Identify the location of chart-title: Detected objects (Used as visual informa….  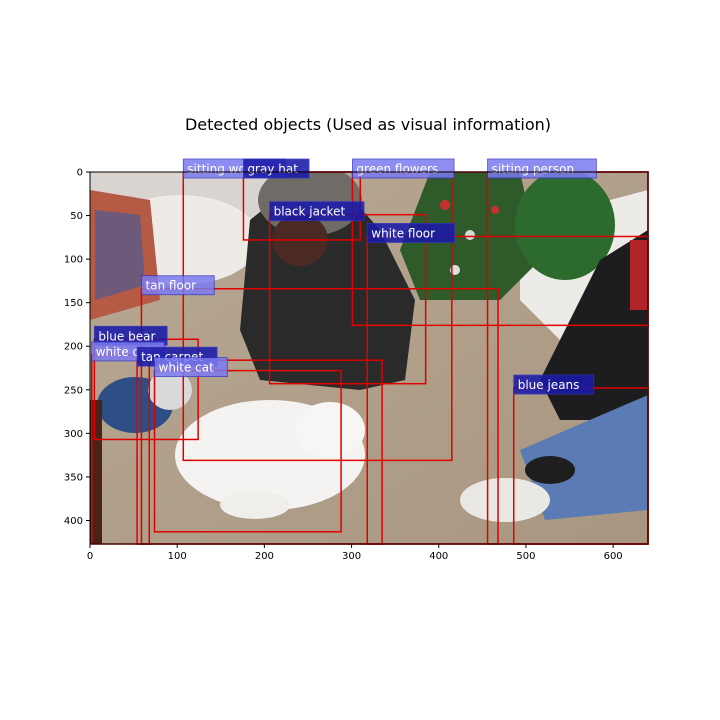
(368, 124).